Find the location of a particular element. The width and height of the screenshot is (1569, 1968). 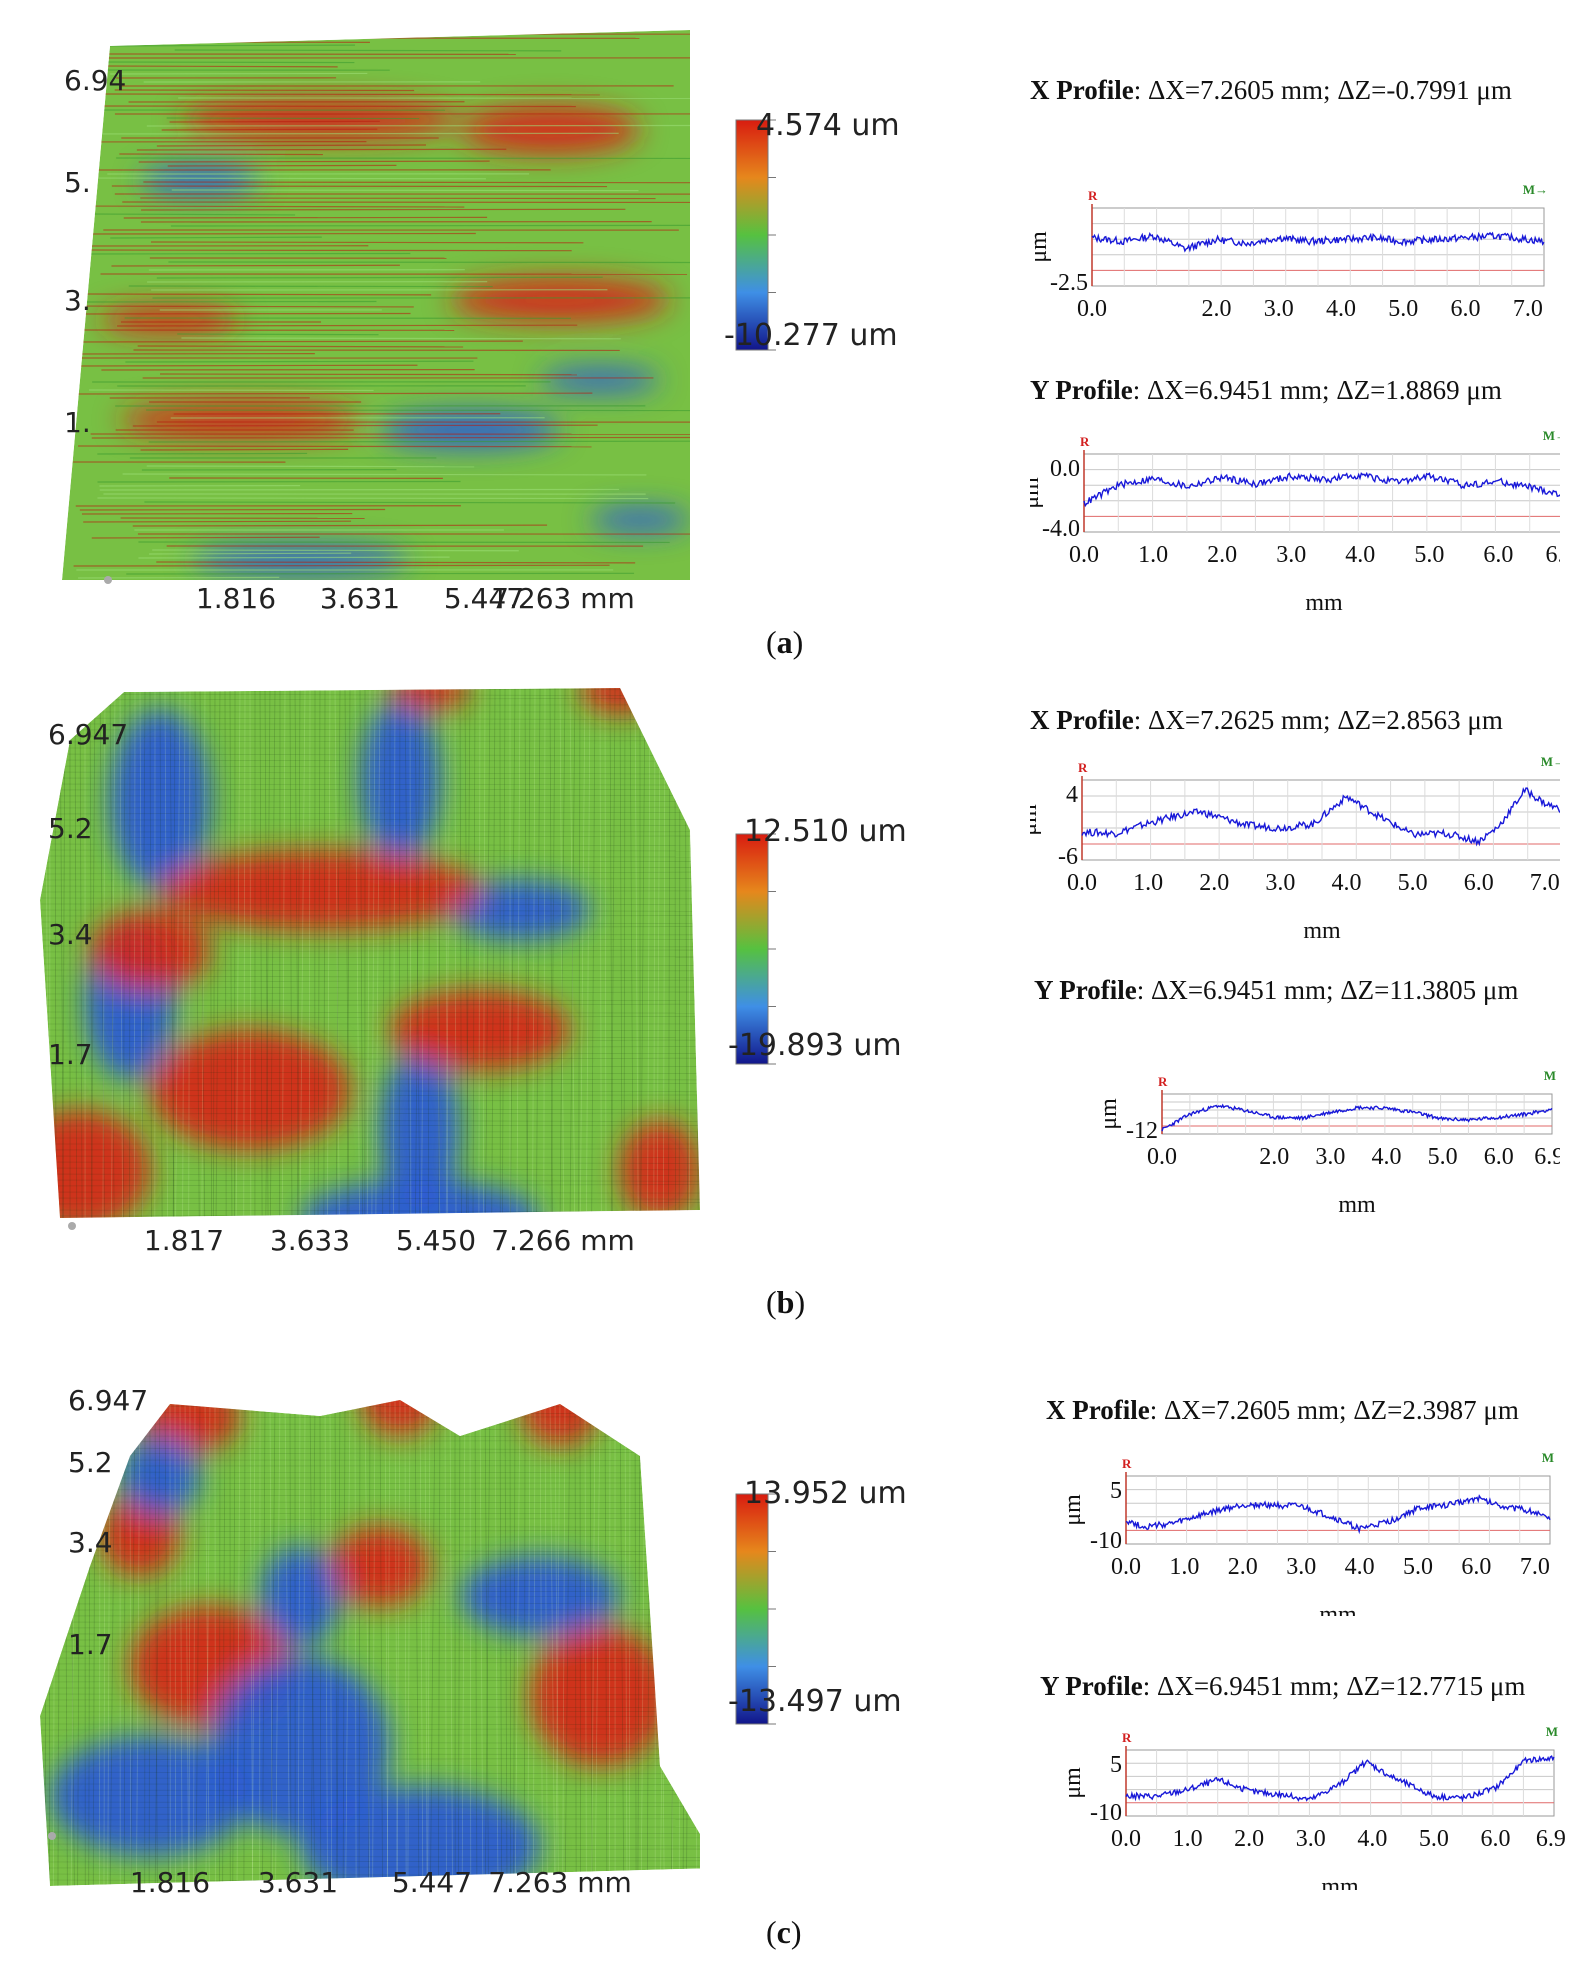

surface-texture is located at coordinates (370, 1643).